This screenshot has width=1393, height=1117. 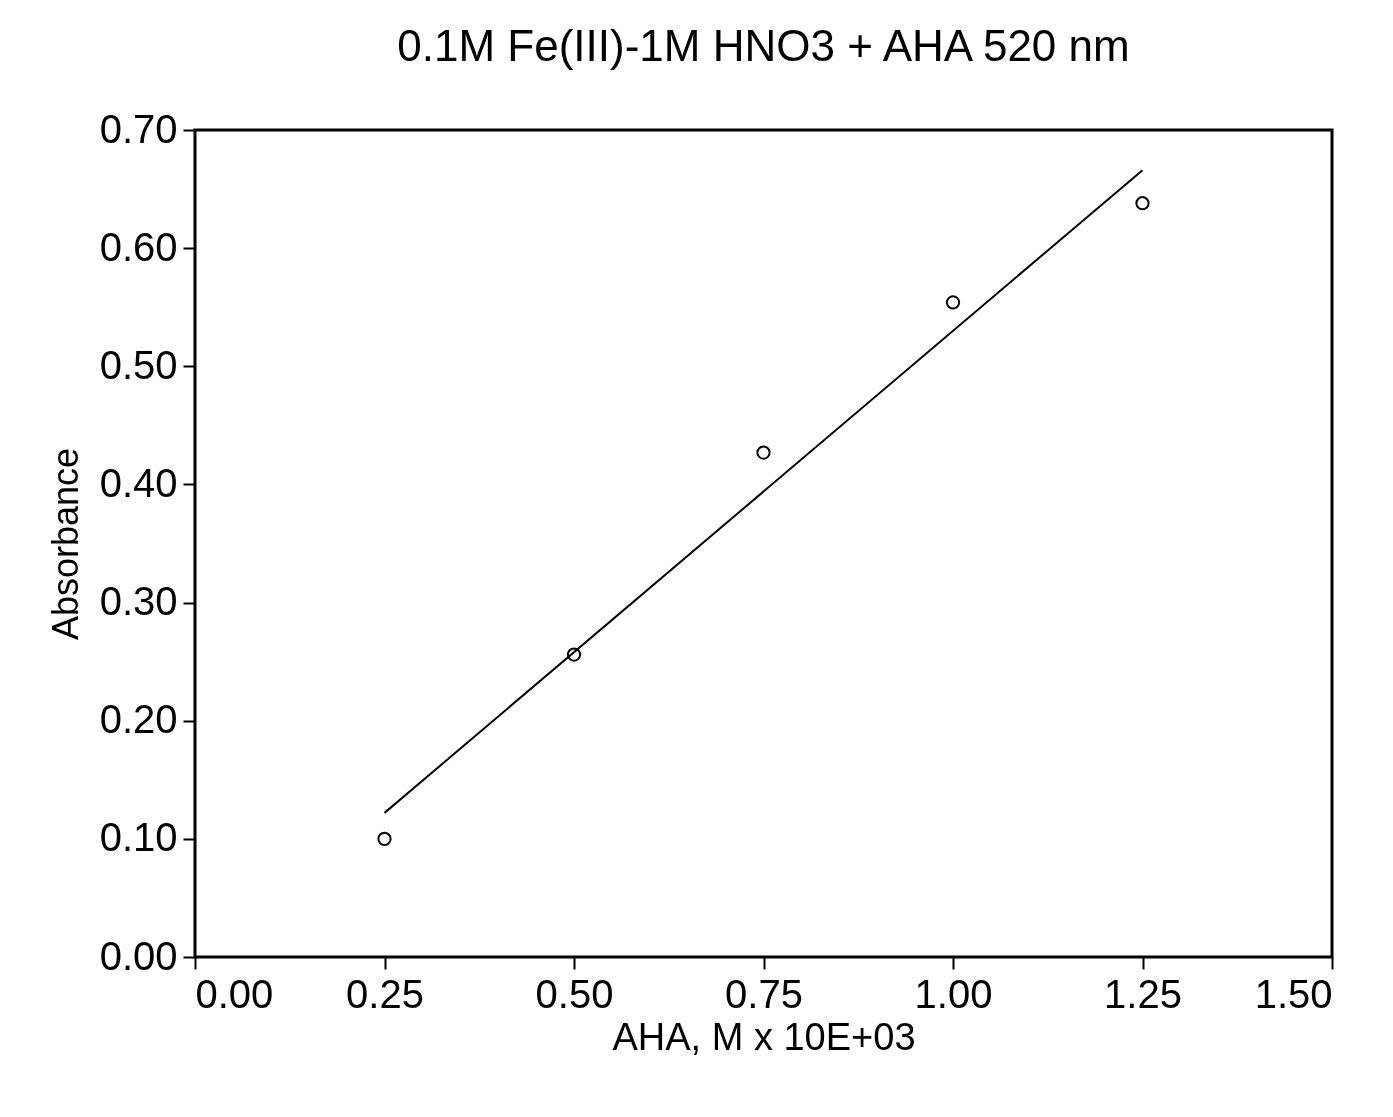 What do you see at coordinates (138, 246) in the screenshot?
I see `y-tick-label: 0.60` at bounding box center [138, 246].